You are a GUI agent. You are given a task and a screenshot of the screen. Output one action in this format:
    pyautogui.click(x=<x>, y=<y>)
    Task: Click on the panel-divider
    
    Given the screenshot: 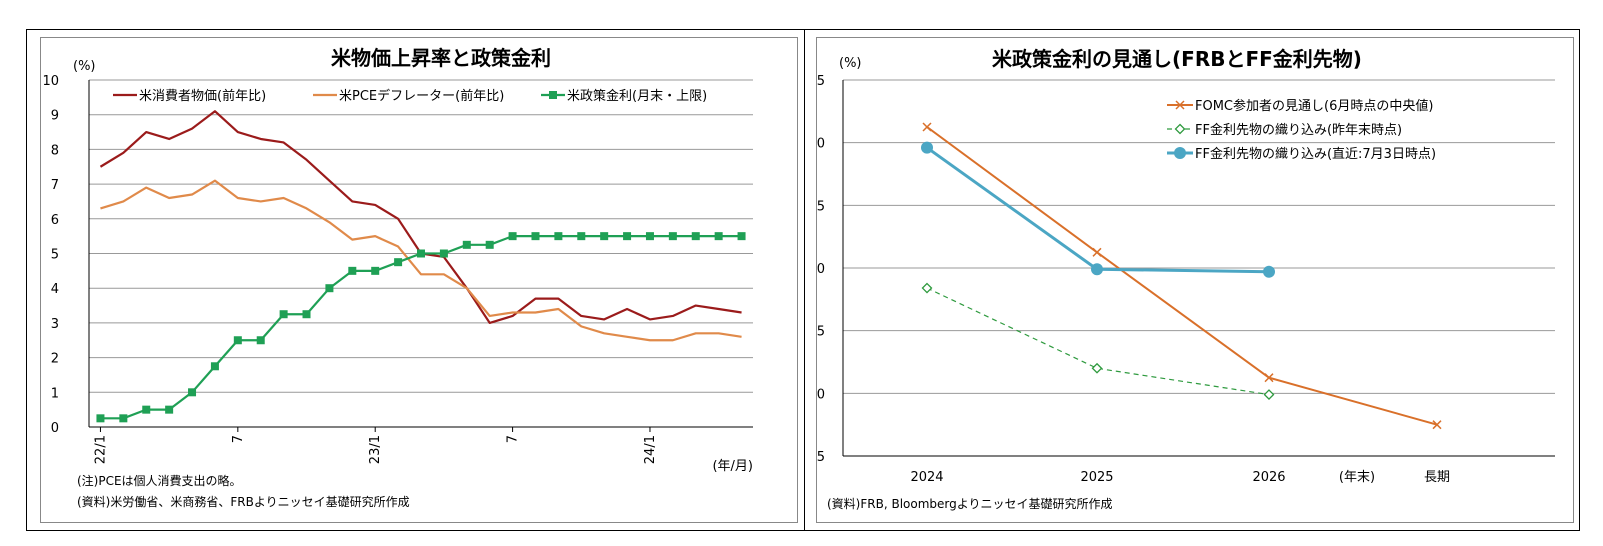 What is the action you would take?
    pyautogui.click(x=804, y=280)
    